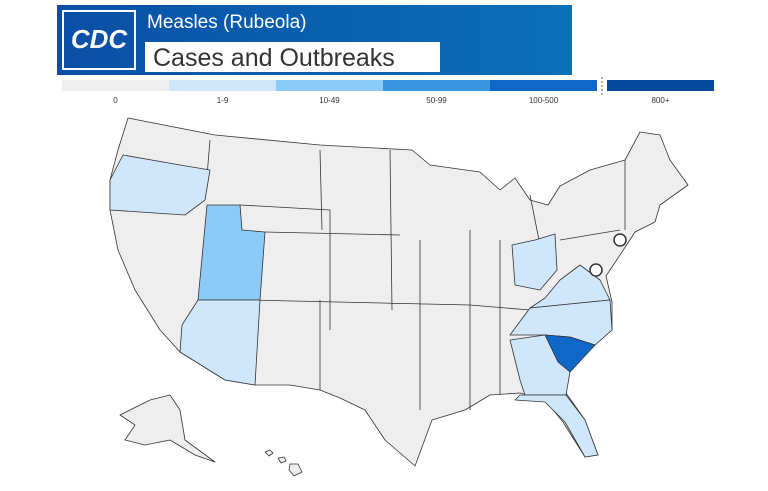 This screenshot has width=768, height=491. Describe the element at coordinates (556, 426) in the screenshot. I see `state-florida` at that location.